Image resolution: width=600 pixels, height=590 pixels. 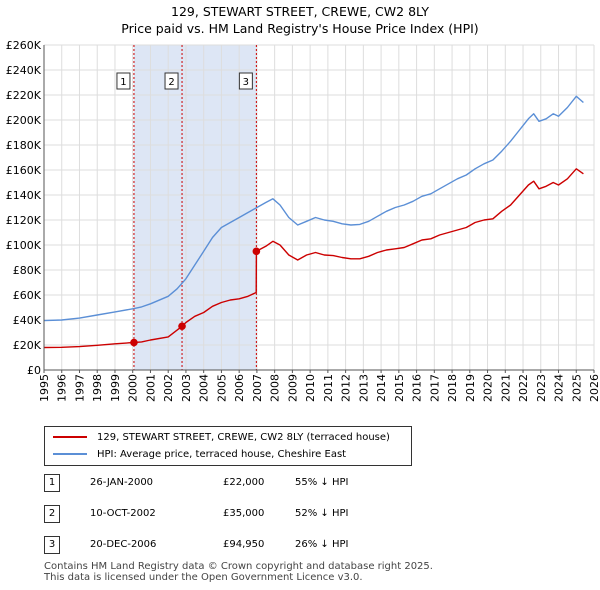 What do you see at coordinates (24, 195) in the screenshot?
I see `y-tick-label: £140K` at bounding box center [24, 195].